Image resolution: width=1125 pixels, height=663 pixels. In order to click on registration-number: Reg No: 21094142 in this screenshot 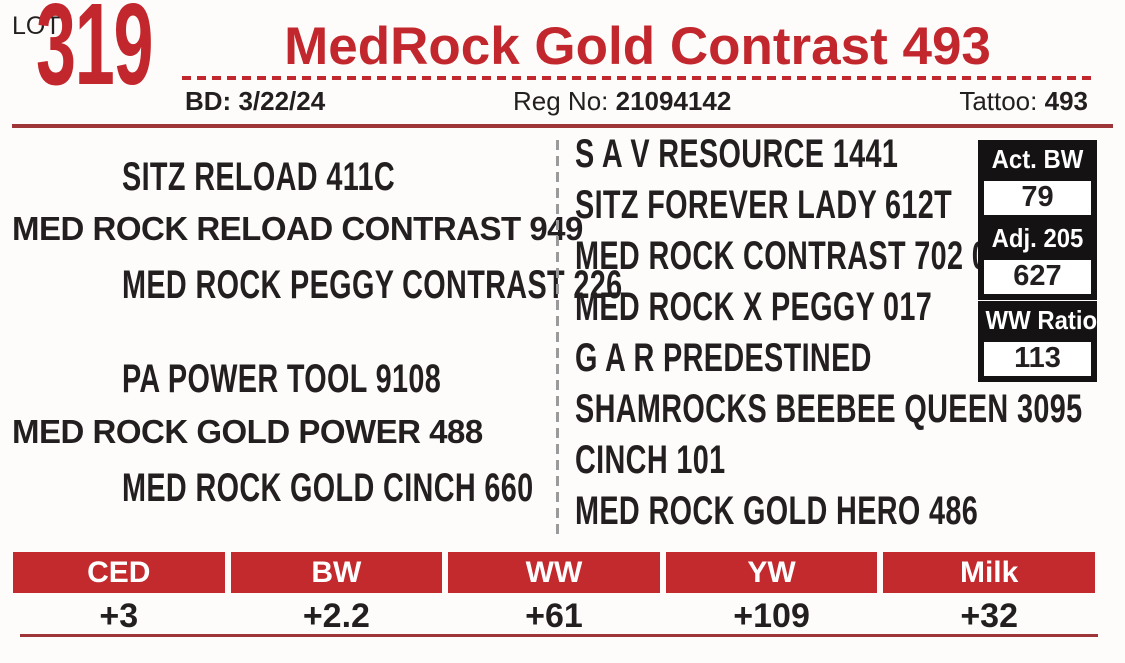, I will do `click(622, 101)`.